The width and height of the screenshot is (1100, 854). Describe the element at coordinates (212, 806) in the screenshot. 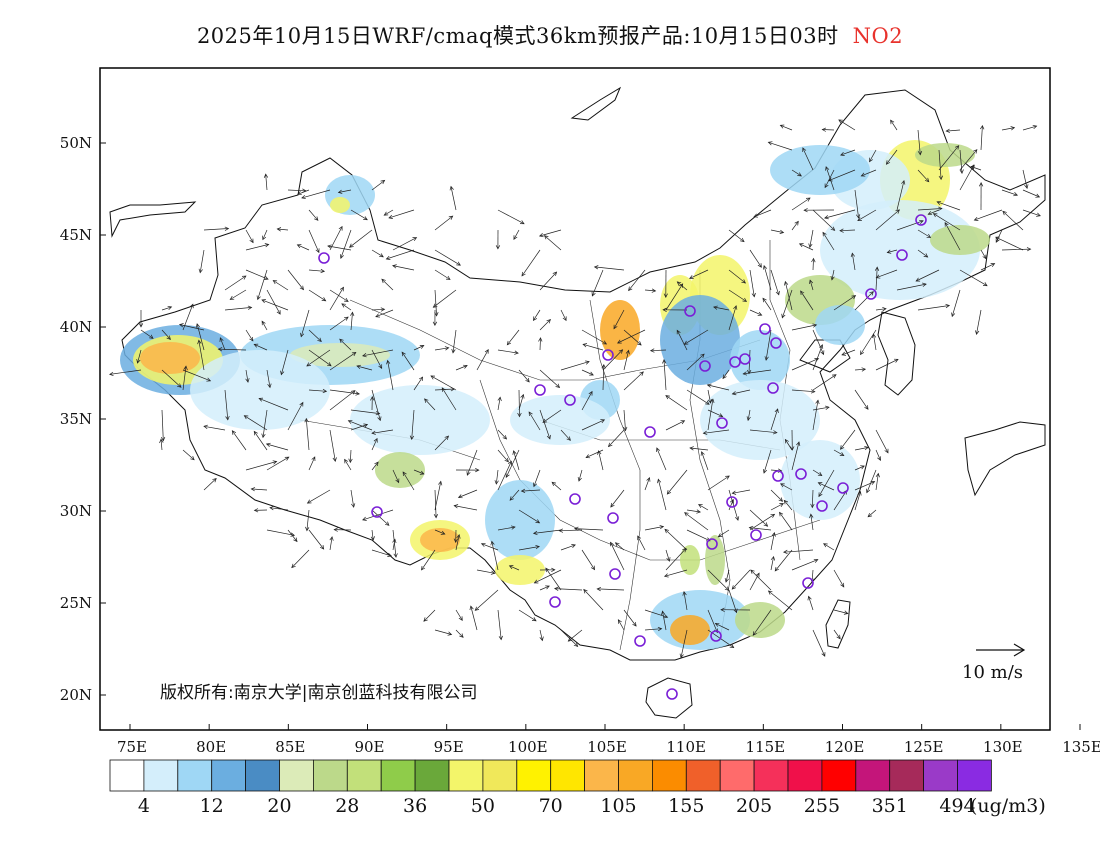

I see `legend-label: 12` at that location.